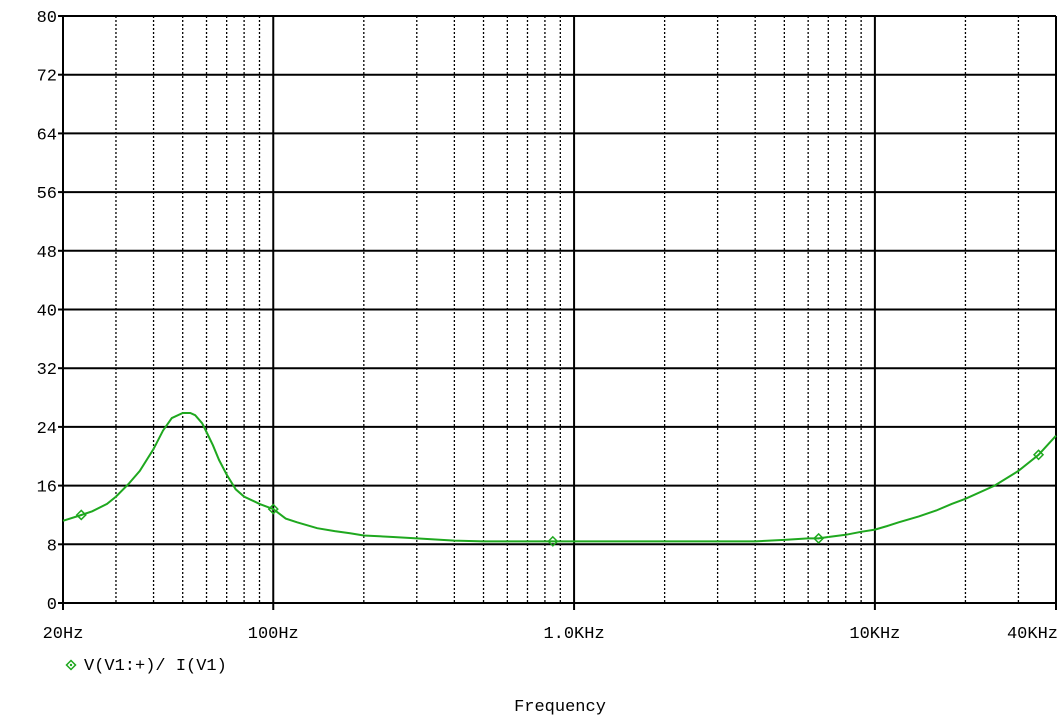 Image resolution: width=1063 pixels, height=718 pixels. I want to click on y-tick-label: 40, so click(47, 312).